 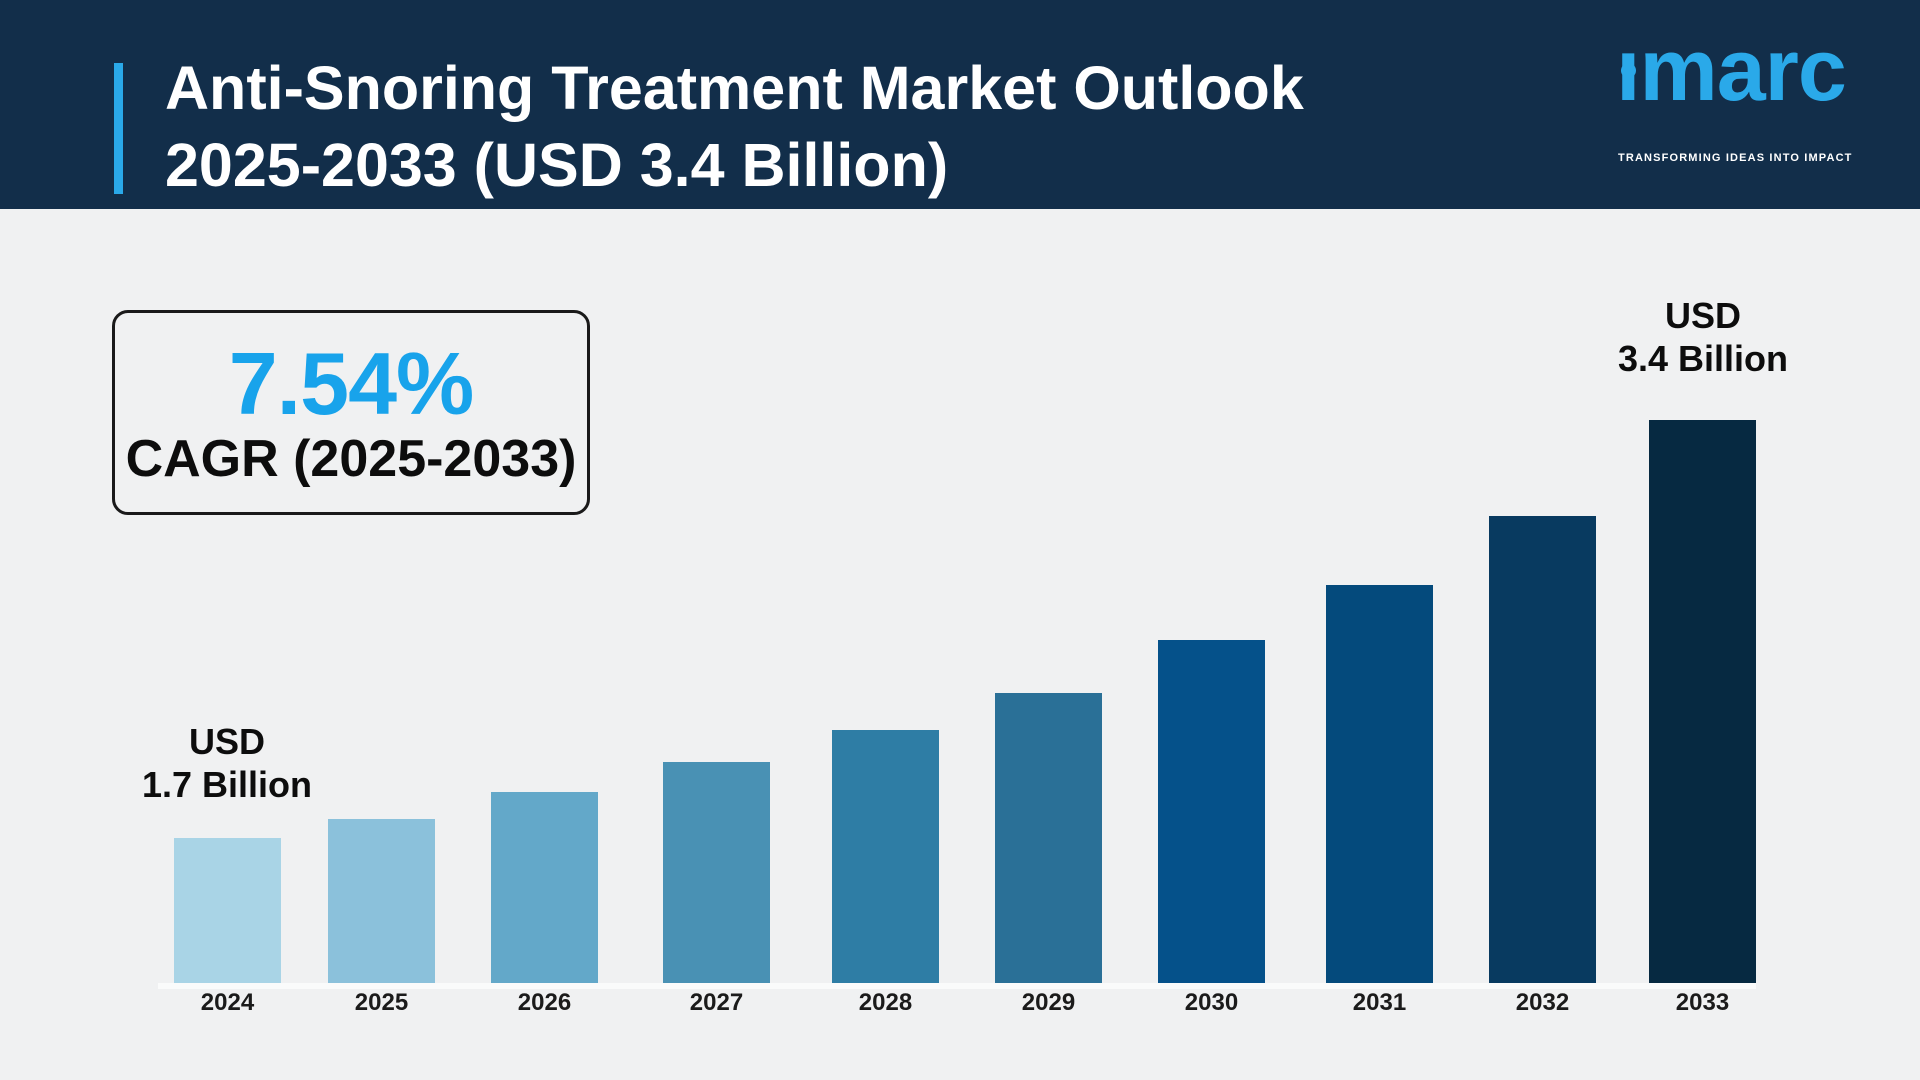 What do you see at coordinates (1379, 784) in the screenshot?
I see `bar-2031` at bounding box center [1379, 784].